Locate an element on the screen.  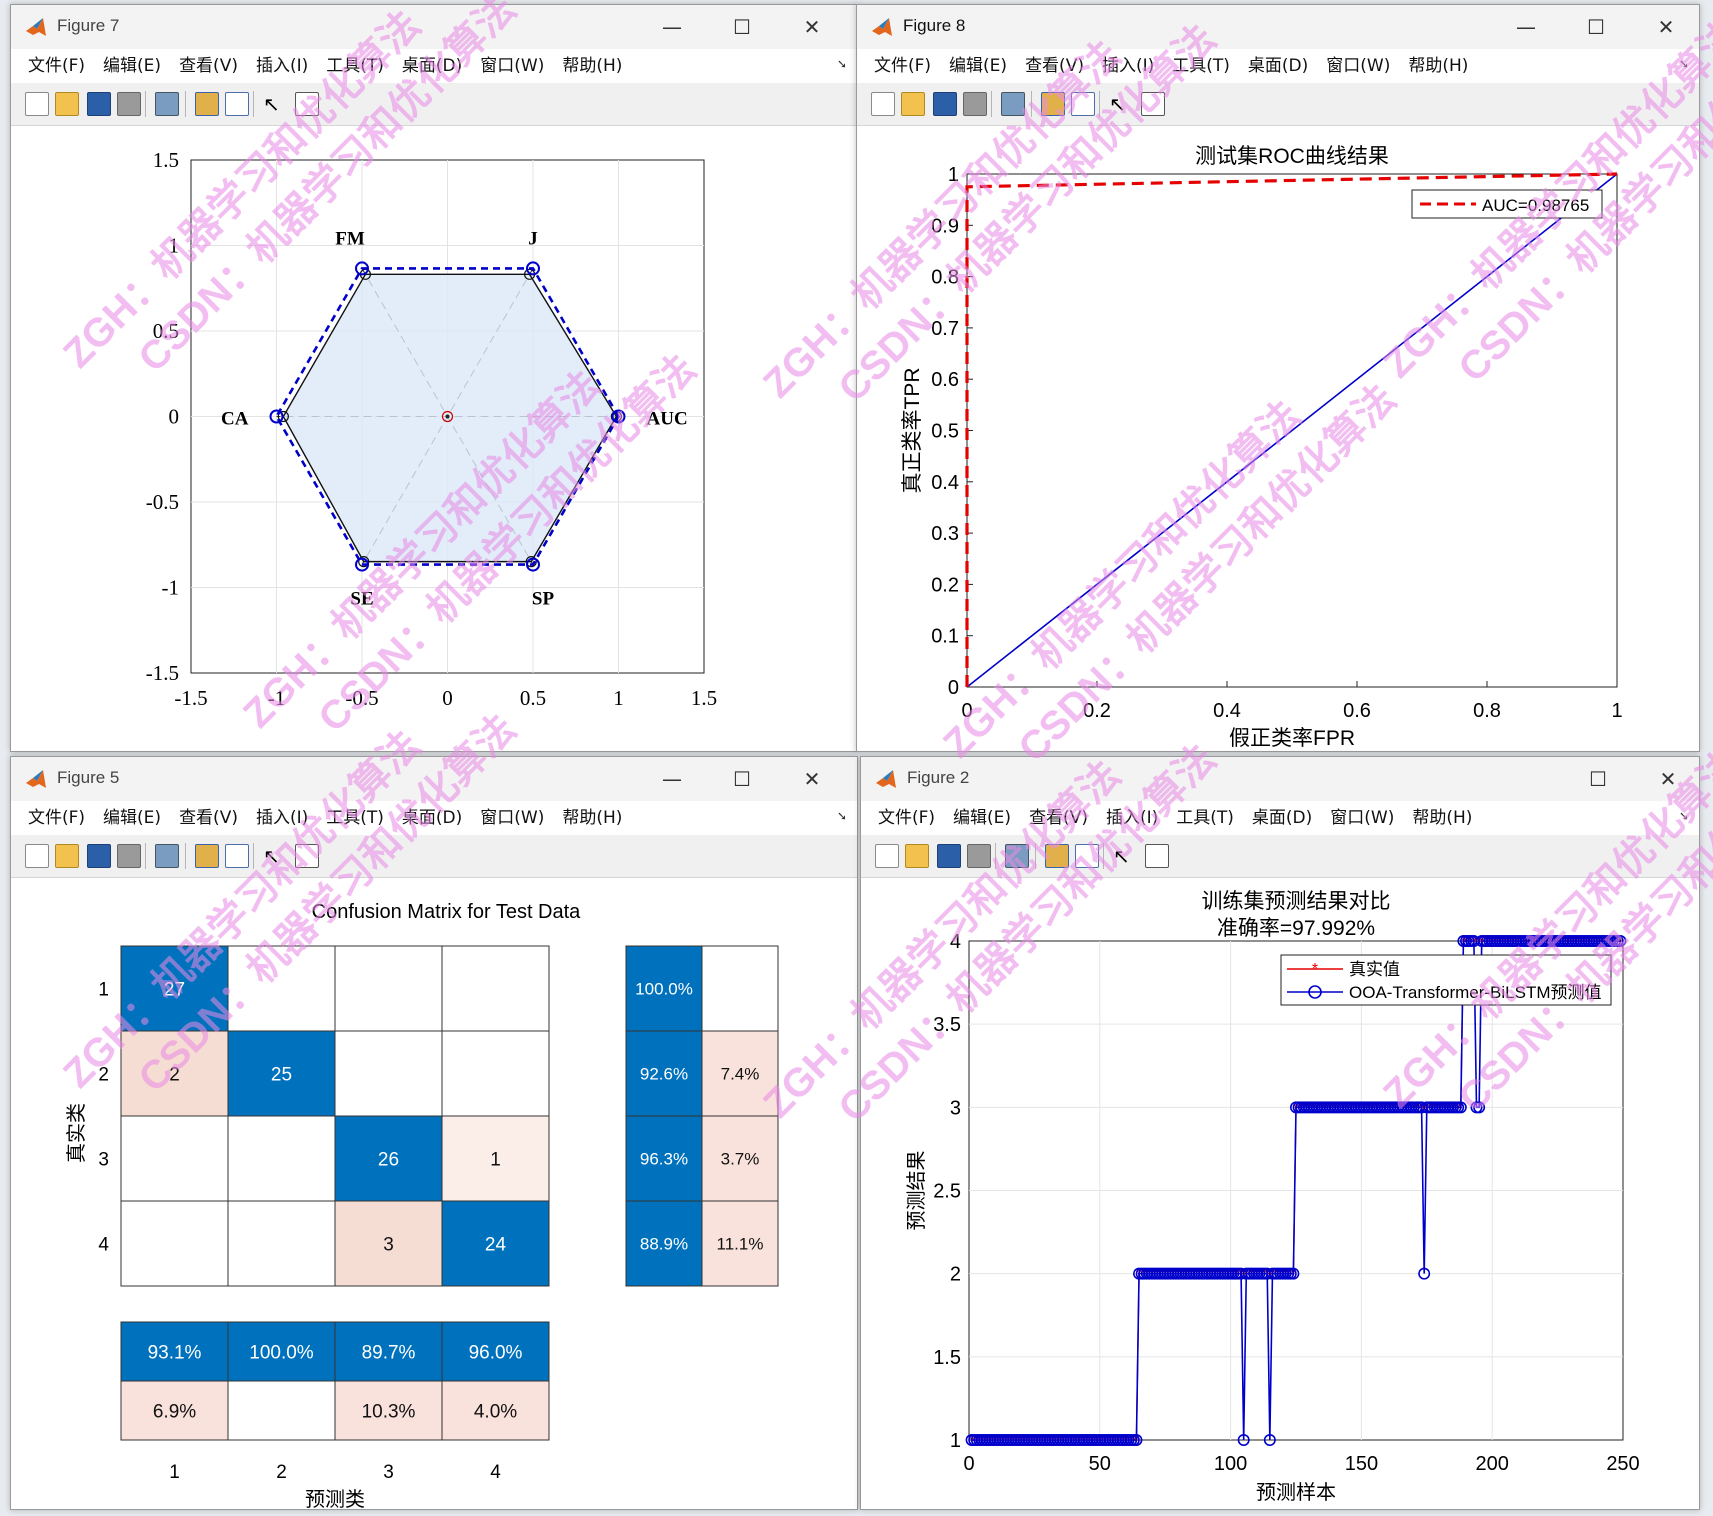
title-bar: Figure 8 — ☐ ✕ is located at coordinates (1278, 27).